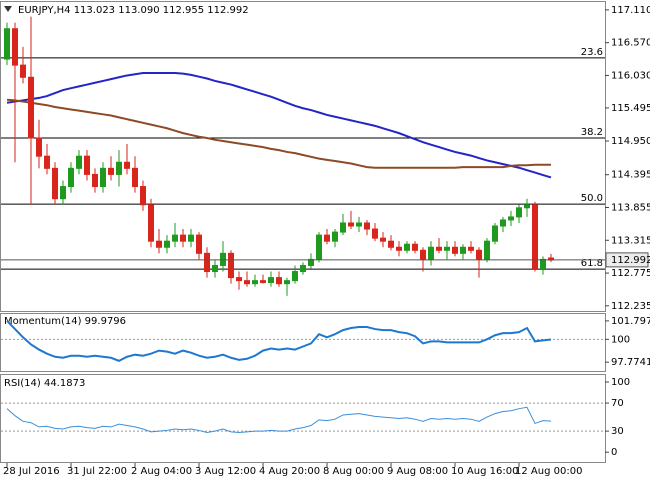  Describe the element at coordinates (630, 75) in the screenshot. I see `y-tick-label: 116.030` at that location.